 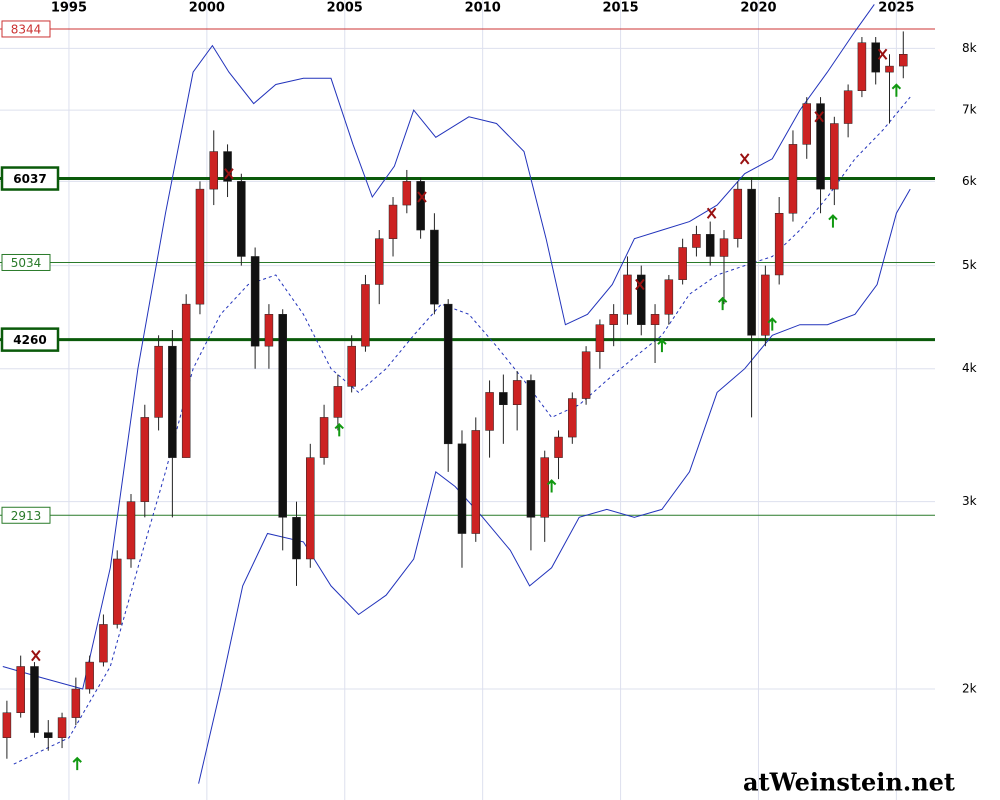 What do you see at coordinates (483, 8) in the screenshot?
I see `x-tick-label: 2010` at bounding box center [483, 8].